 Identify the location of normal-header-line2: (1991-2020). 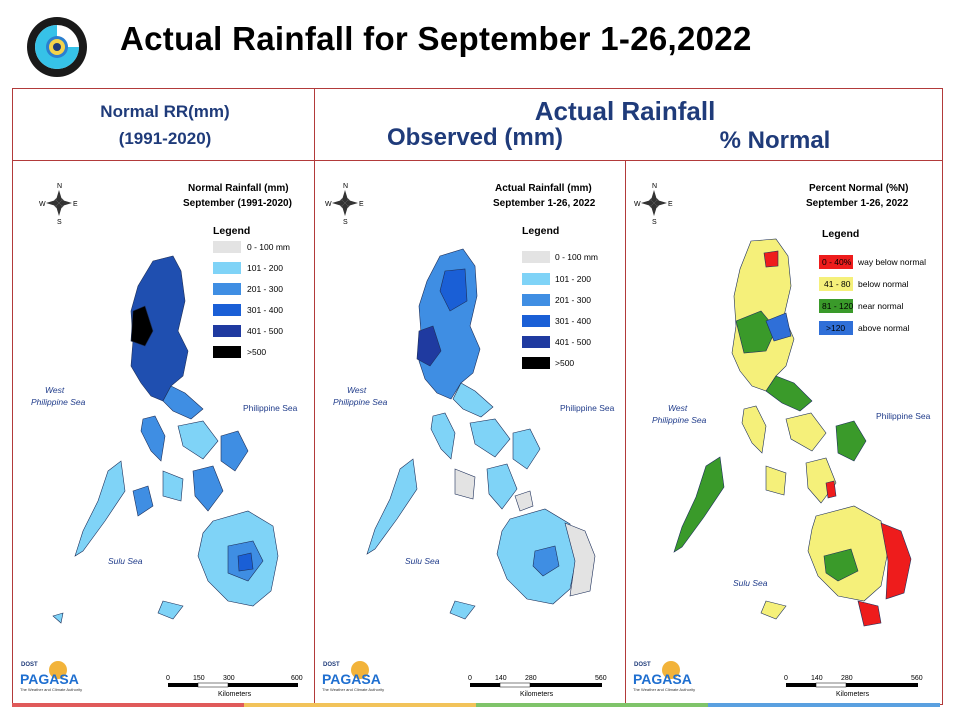
(165, 138).